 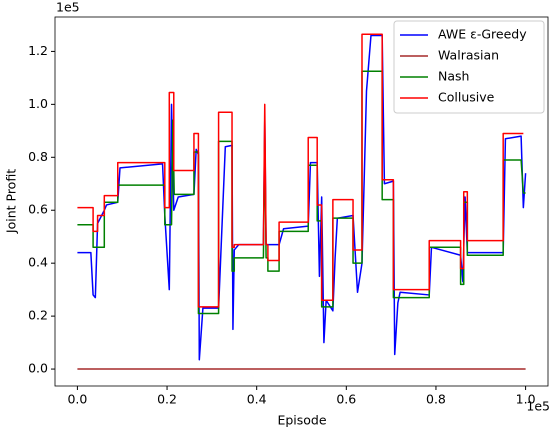 What do you see at coordinates (453, 76) in the screenshot?
I see `legend-label: Nash` at bounding box center [453, 76].